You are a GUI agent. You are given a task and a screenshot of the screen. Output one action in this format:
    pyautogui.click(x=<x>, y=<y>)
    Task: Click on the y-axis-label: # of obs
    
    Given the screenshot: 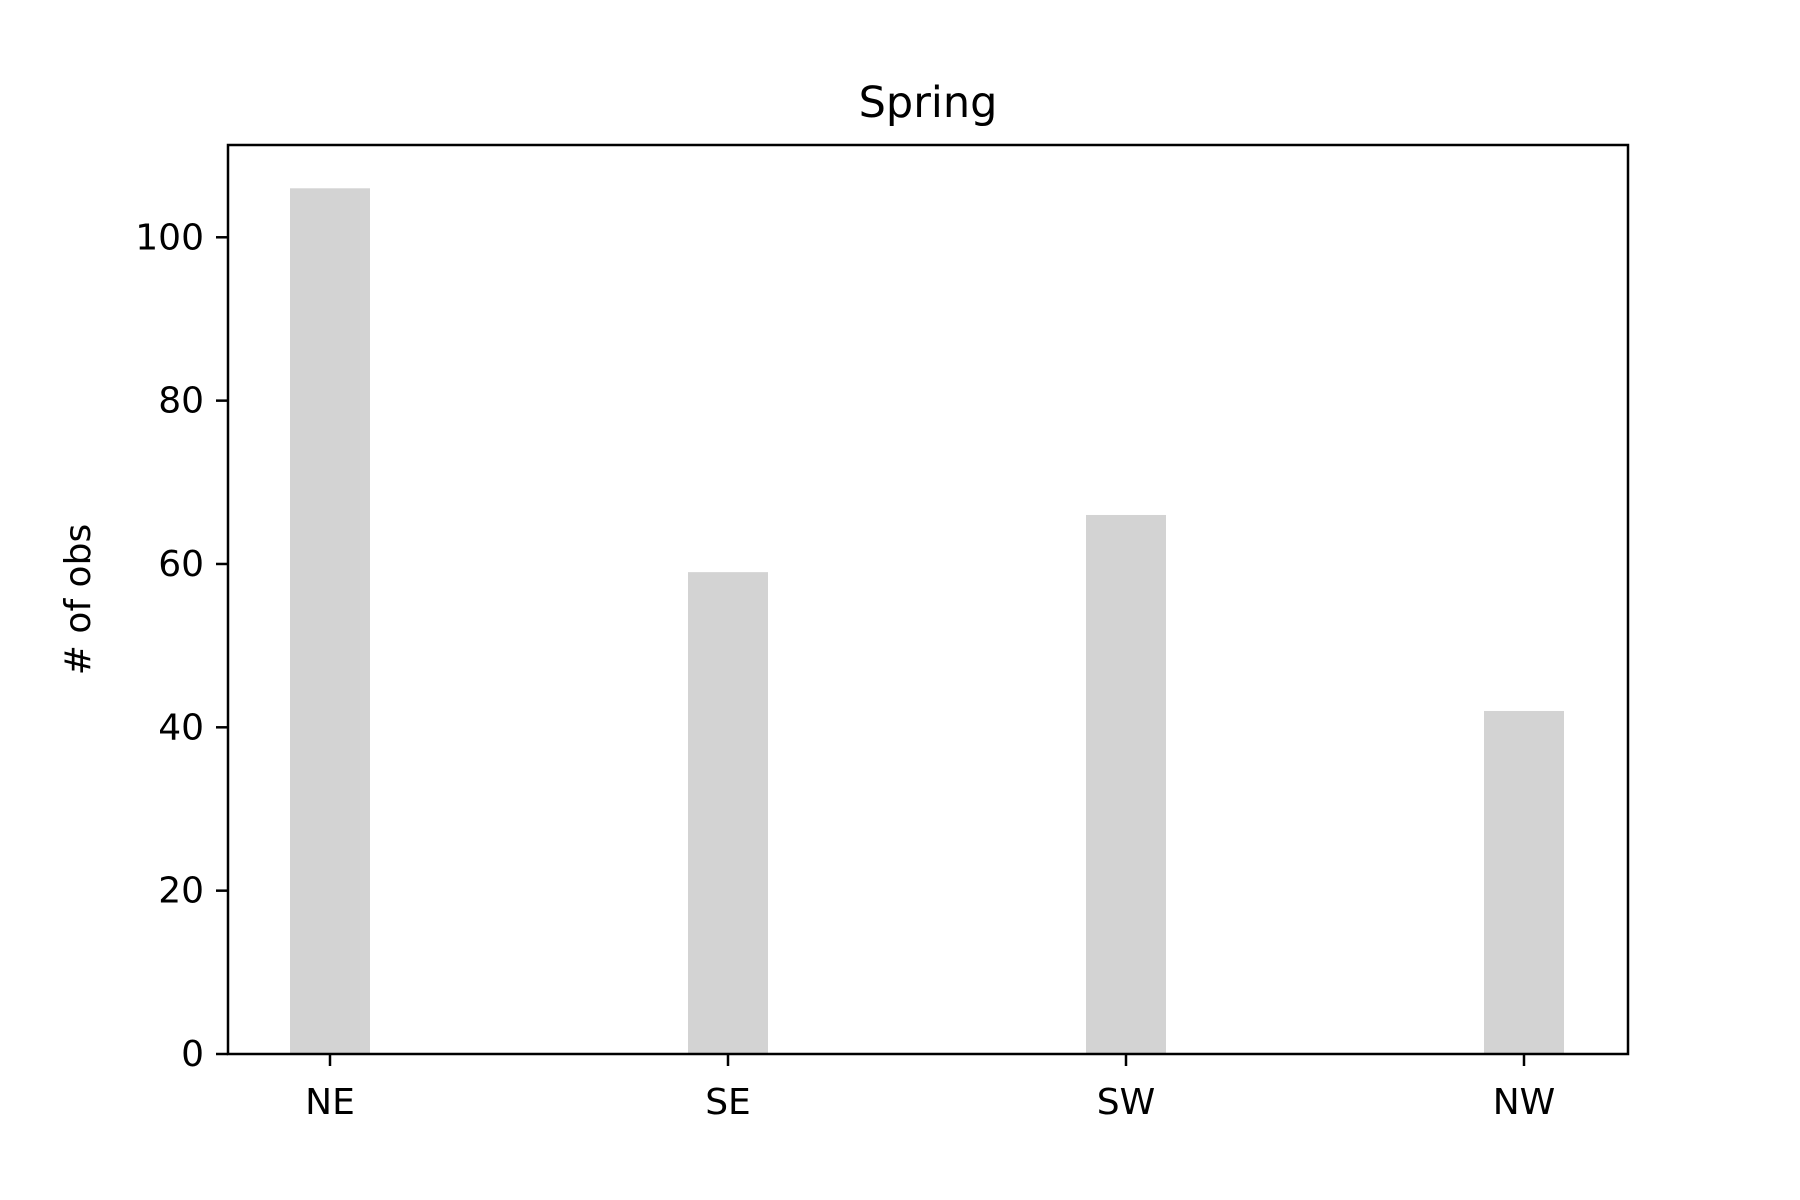 What is the action you would take?
    pyautogui.click(x=78, y=599)
    